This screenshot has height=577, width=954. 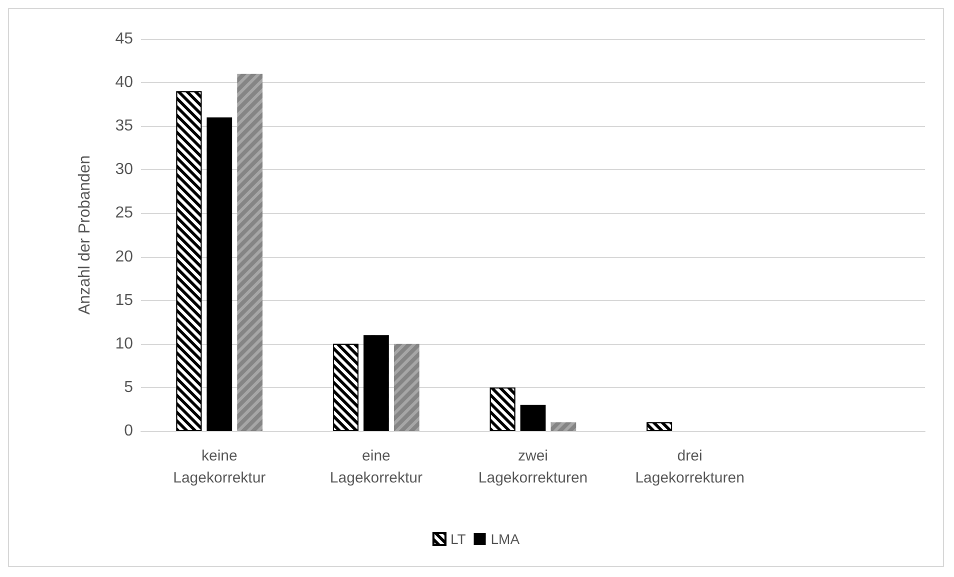 I want to click on y-tick-label: 45, so click(x=124, y=39).